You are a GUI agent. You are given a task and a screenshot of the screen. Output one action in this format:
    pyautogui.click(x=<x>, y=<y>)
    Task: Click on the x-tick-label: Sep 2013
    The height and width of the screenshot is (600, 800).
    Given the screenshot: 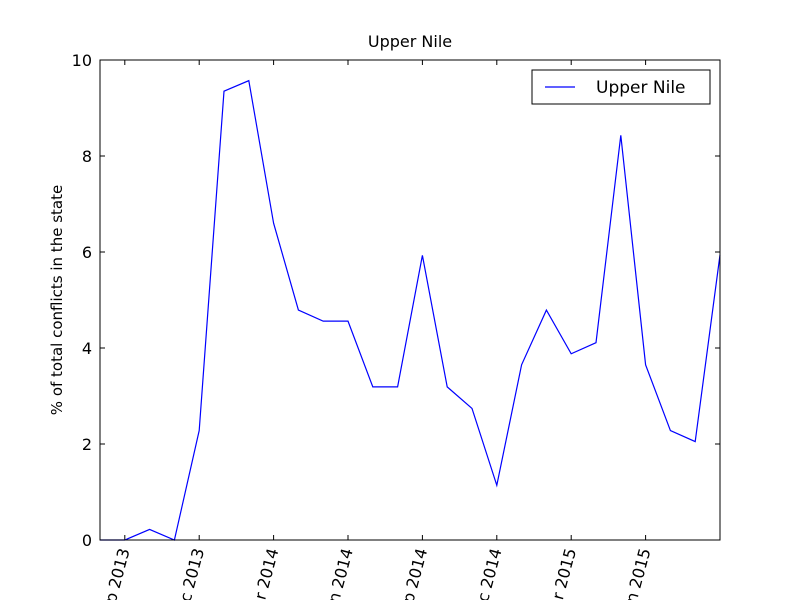 What is the action you would take?
    pyautogui.click(x=115, y=573)
    